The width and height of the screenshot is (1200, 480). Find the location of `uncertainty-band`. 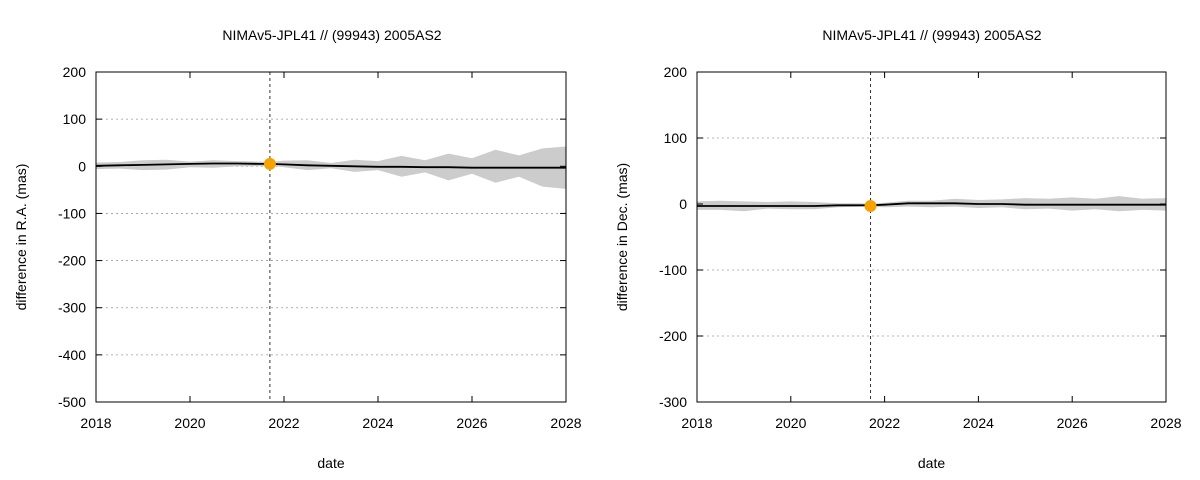

uncertainty-band is located at coordinates (331, 167).